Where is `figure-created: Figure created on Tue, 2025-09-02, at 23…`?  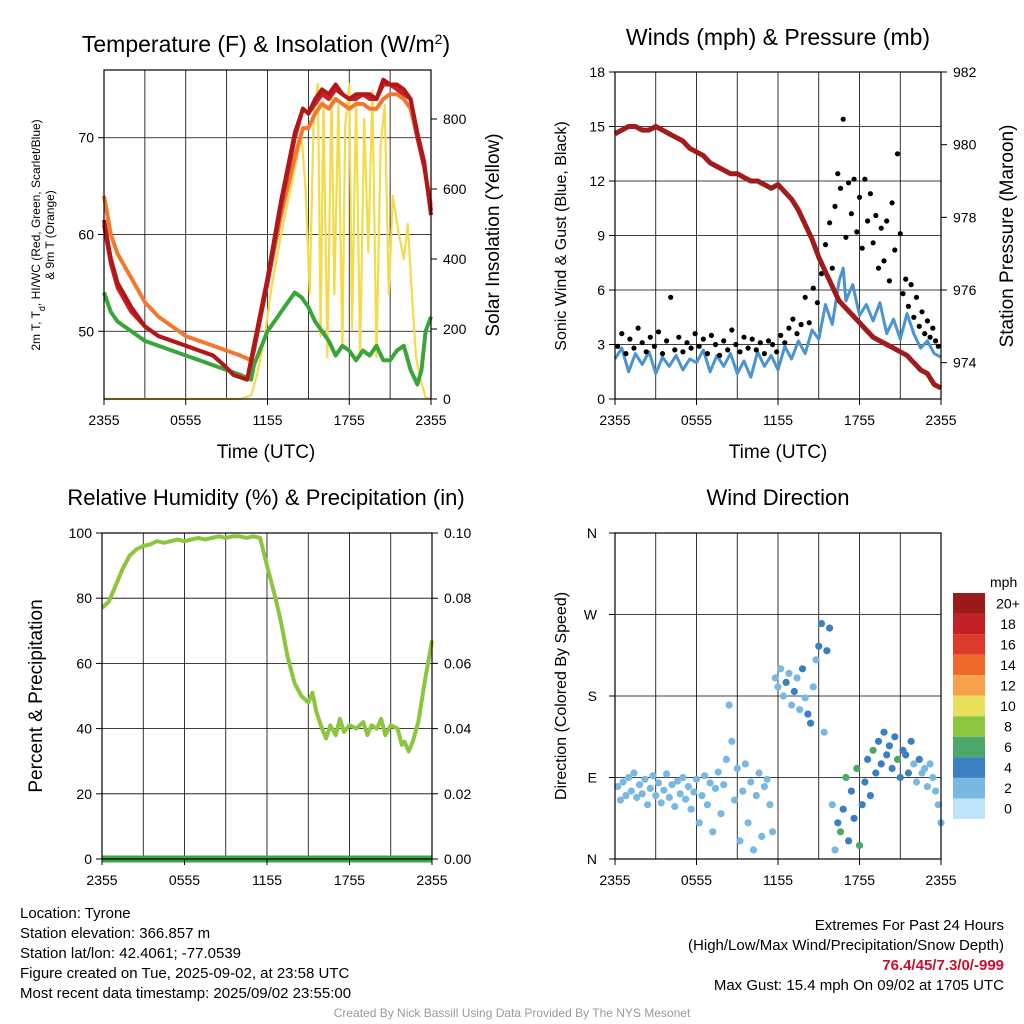
figure-created: Figure created on Tue, 2025-09-02, at 23… is located at coordinates (185, 973).